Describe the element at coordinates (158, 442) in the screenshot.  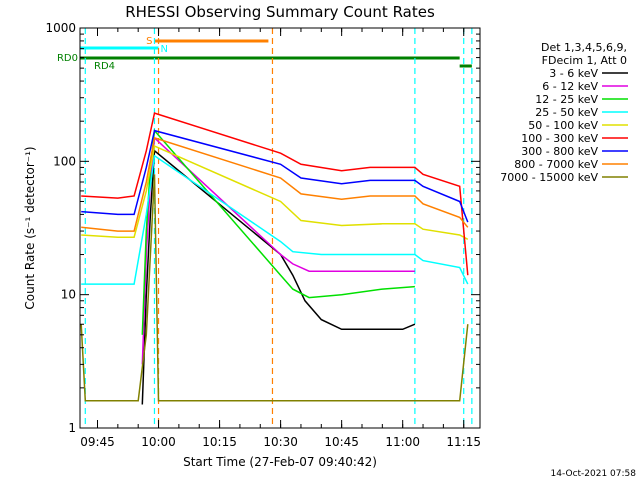
I see `x-tick-label: 10:00` at that location.